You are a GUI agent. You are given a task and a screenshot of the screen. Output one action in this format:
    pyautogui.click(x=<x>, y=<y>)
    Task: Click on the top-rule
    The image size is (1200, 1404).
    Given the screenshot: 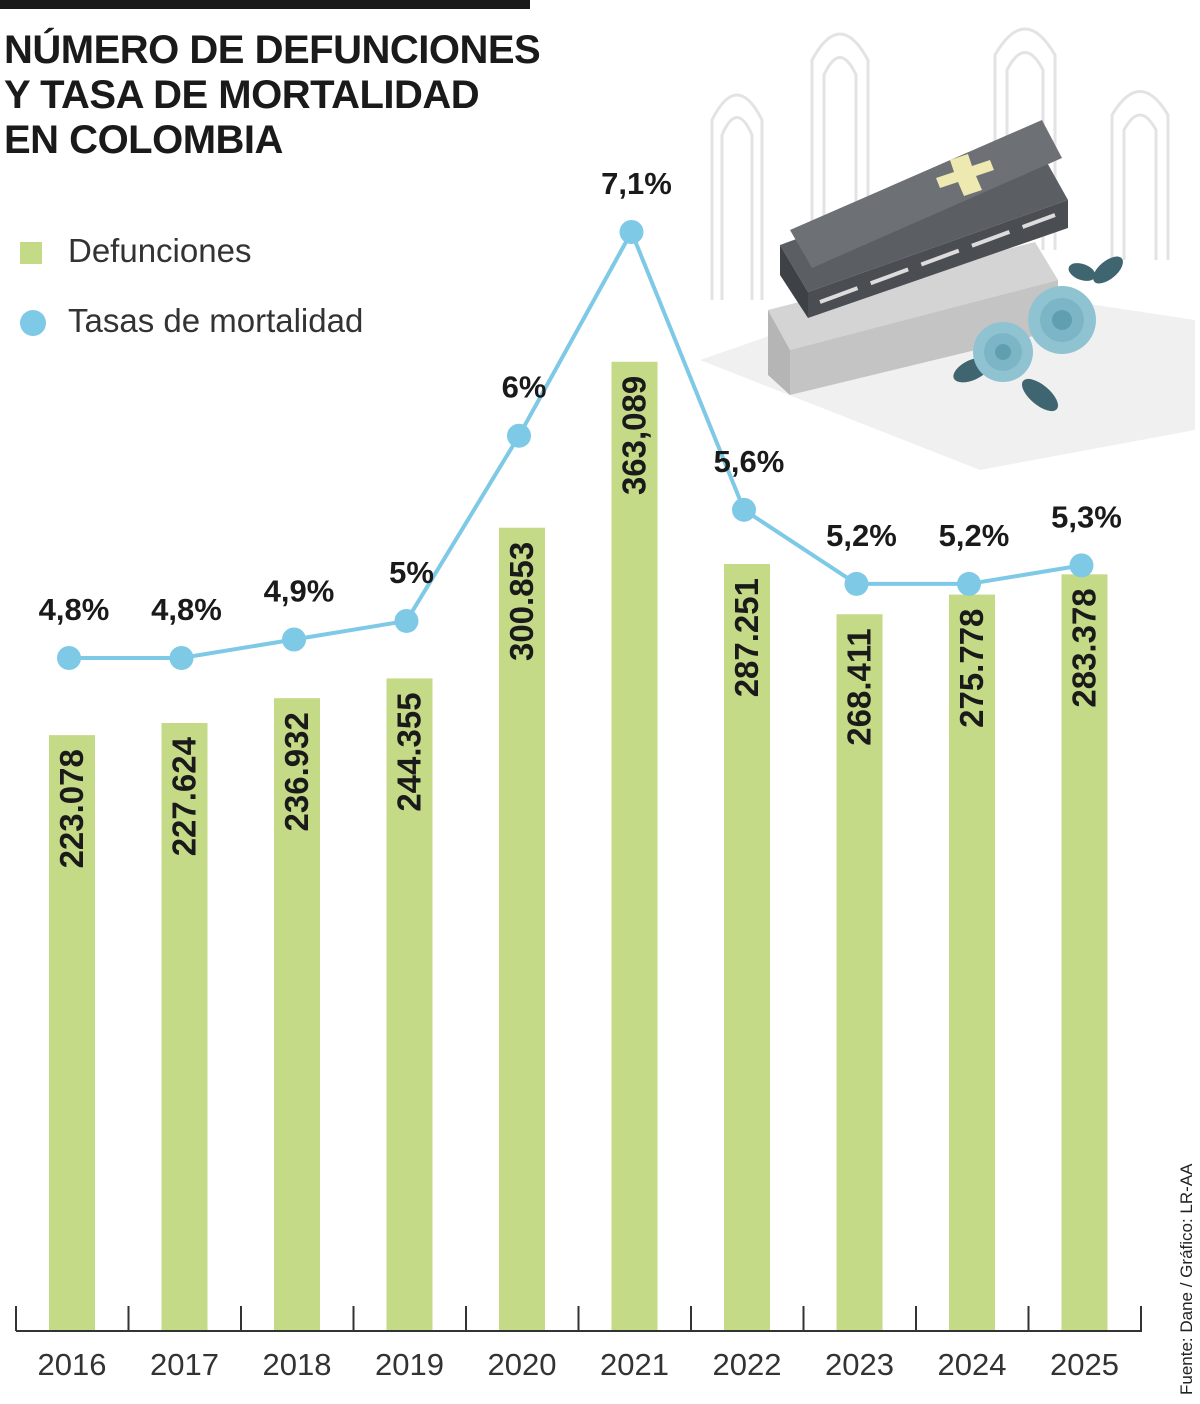 What is the action you would take?
    pyautogui.click(x=265, y=4)
    